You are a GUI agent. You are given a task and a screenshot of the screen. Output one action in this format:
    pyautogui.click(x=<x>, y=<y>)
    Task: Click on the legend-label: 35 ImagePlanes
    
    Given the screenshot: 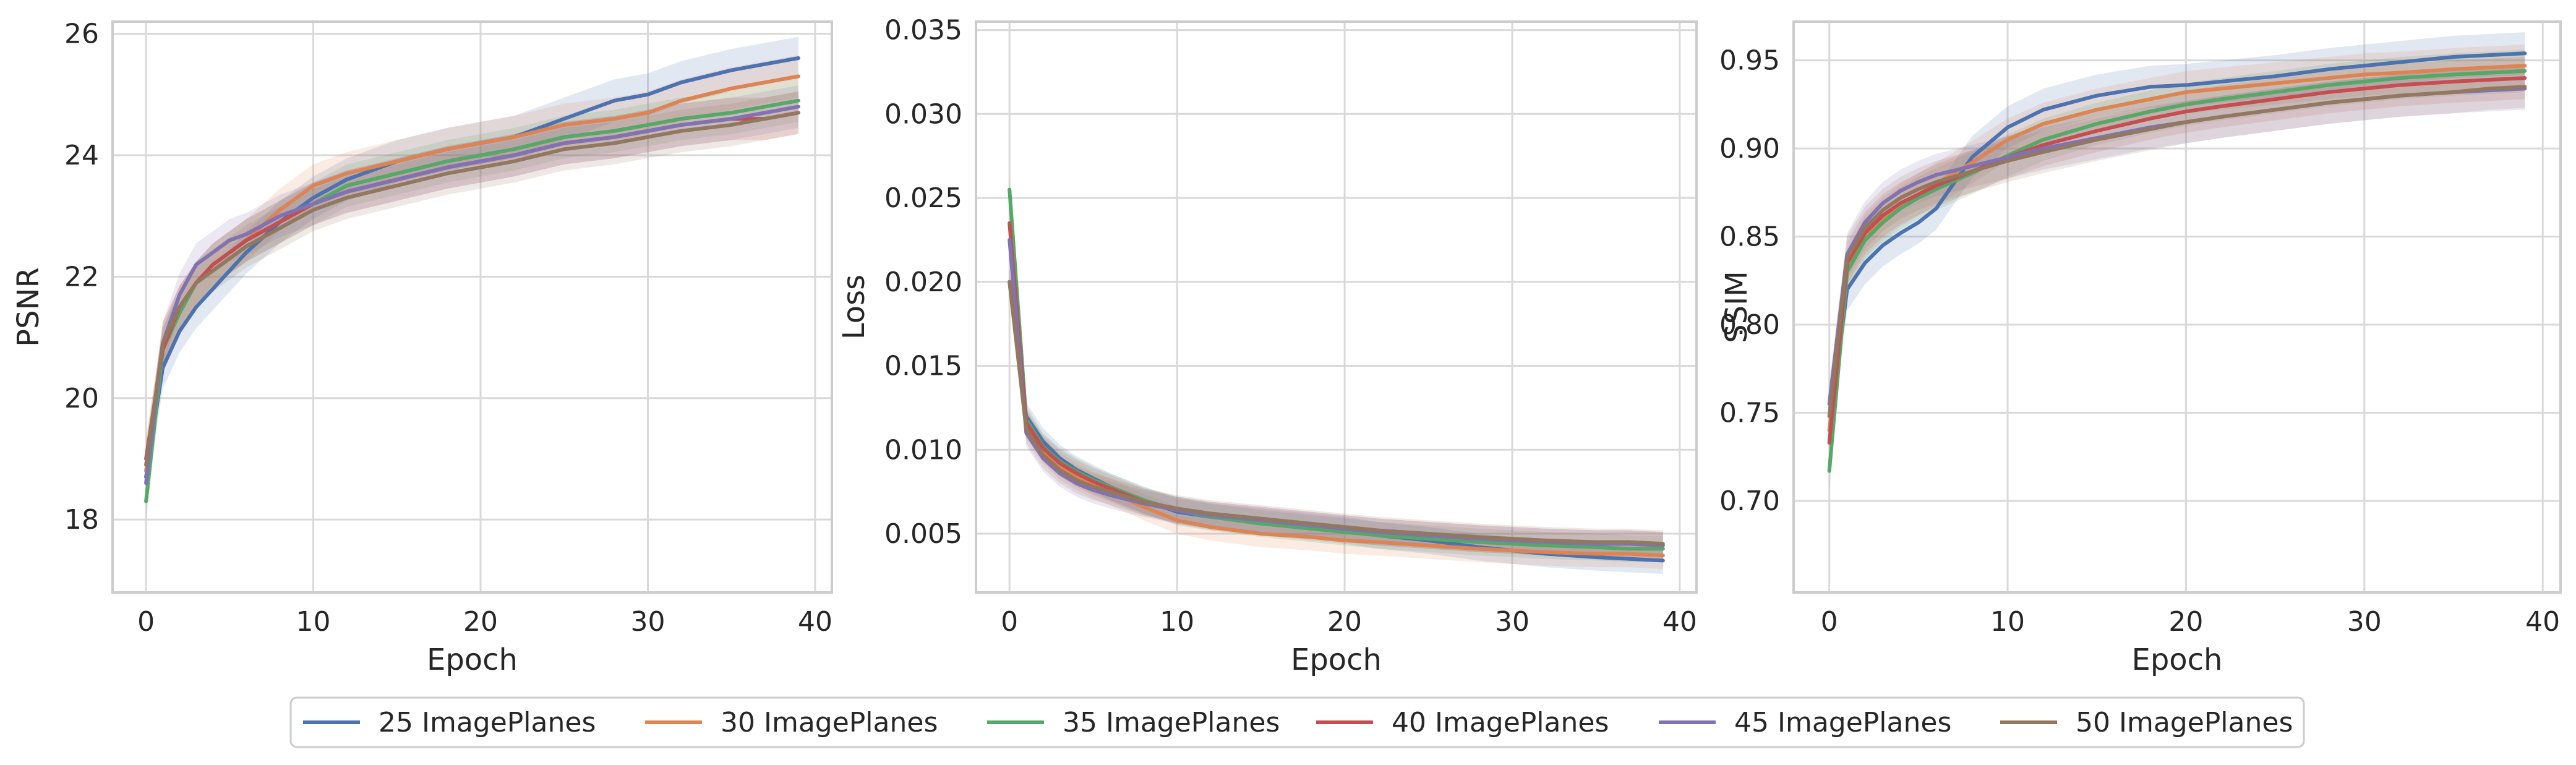 What is the action you would take?
    pyautogui.click(x=1171, y=722)
    